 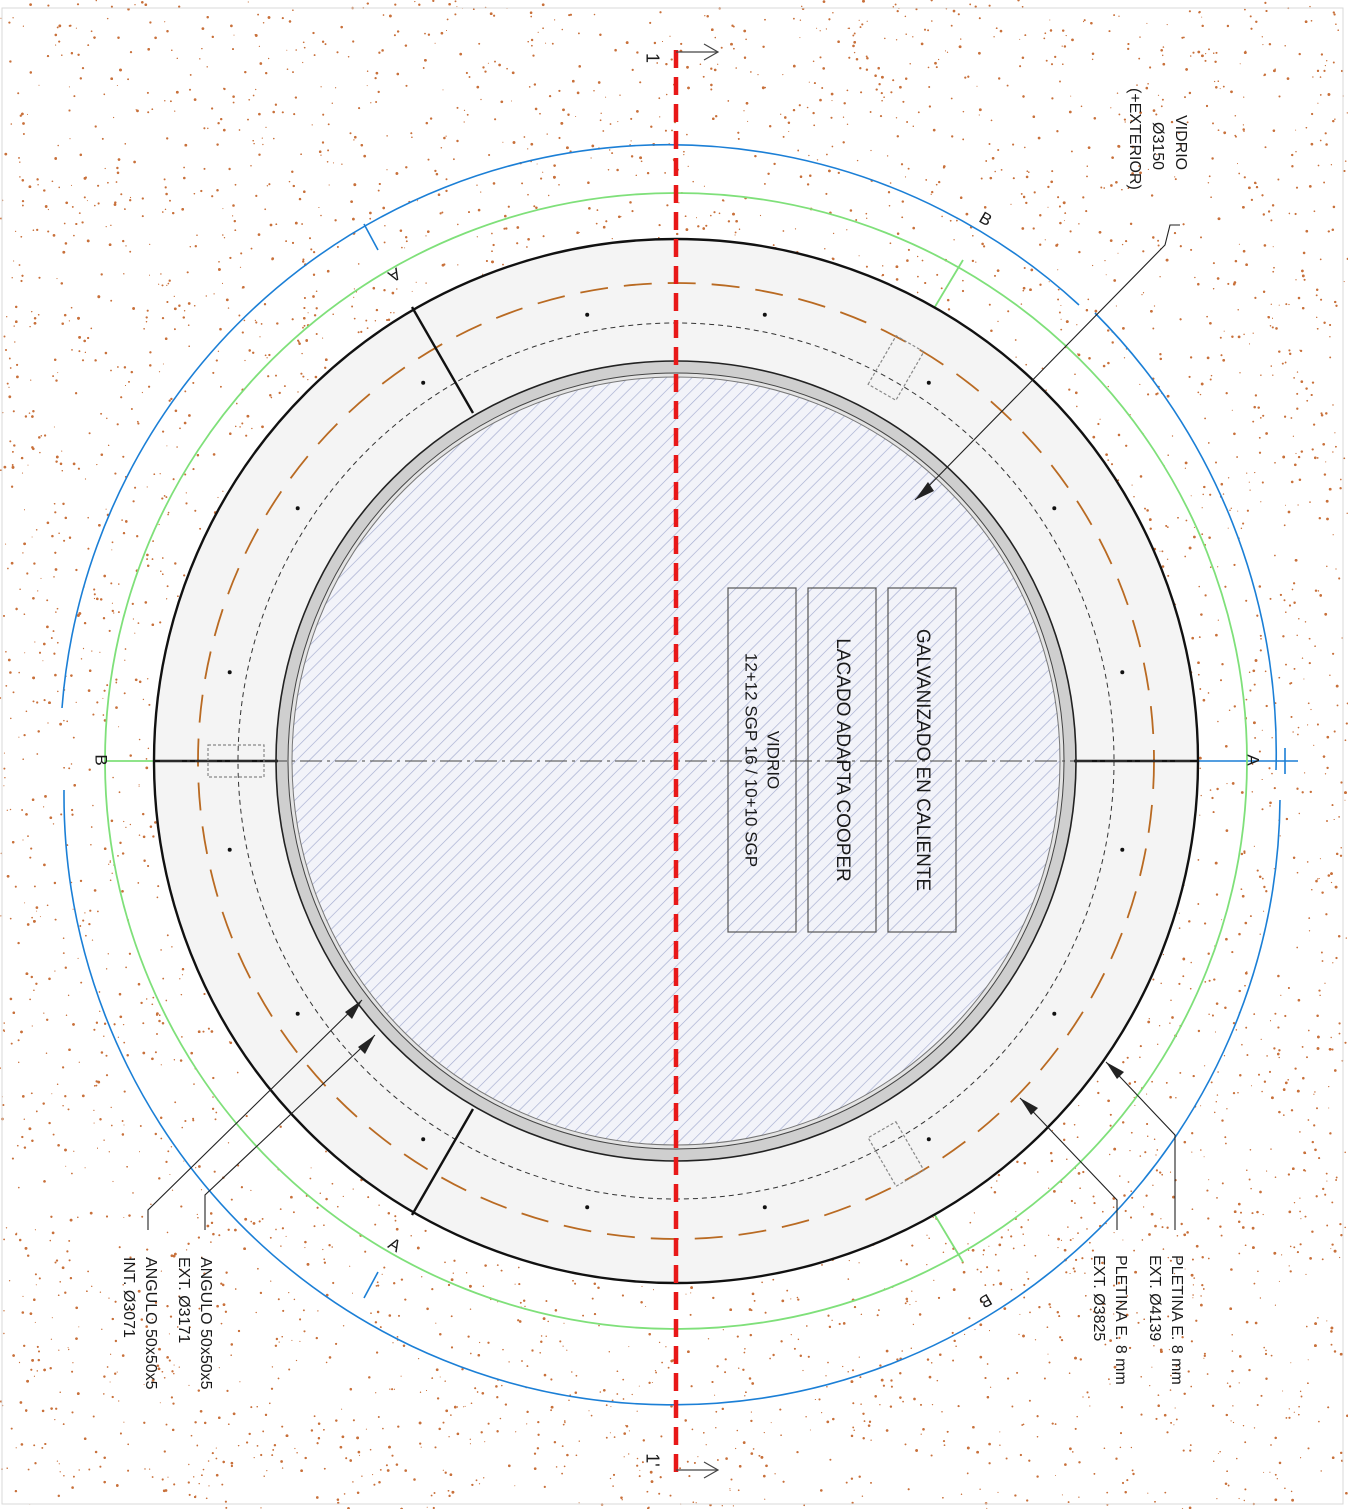 What do you see at coordinates (1180, 142) in the screenshot?
I see `callout-vidrio-line1: VIDRIO` at bounding box center [1180, 142].